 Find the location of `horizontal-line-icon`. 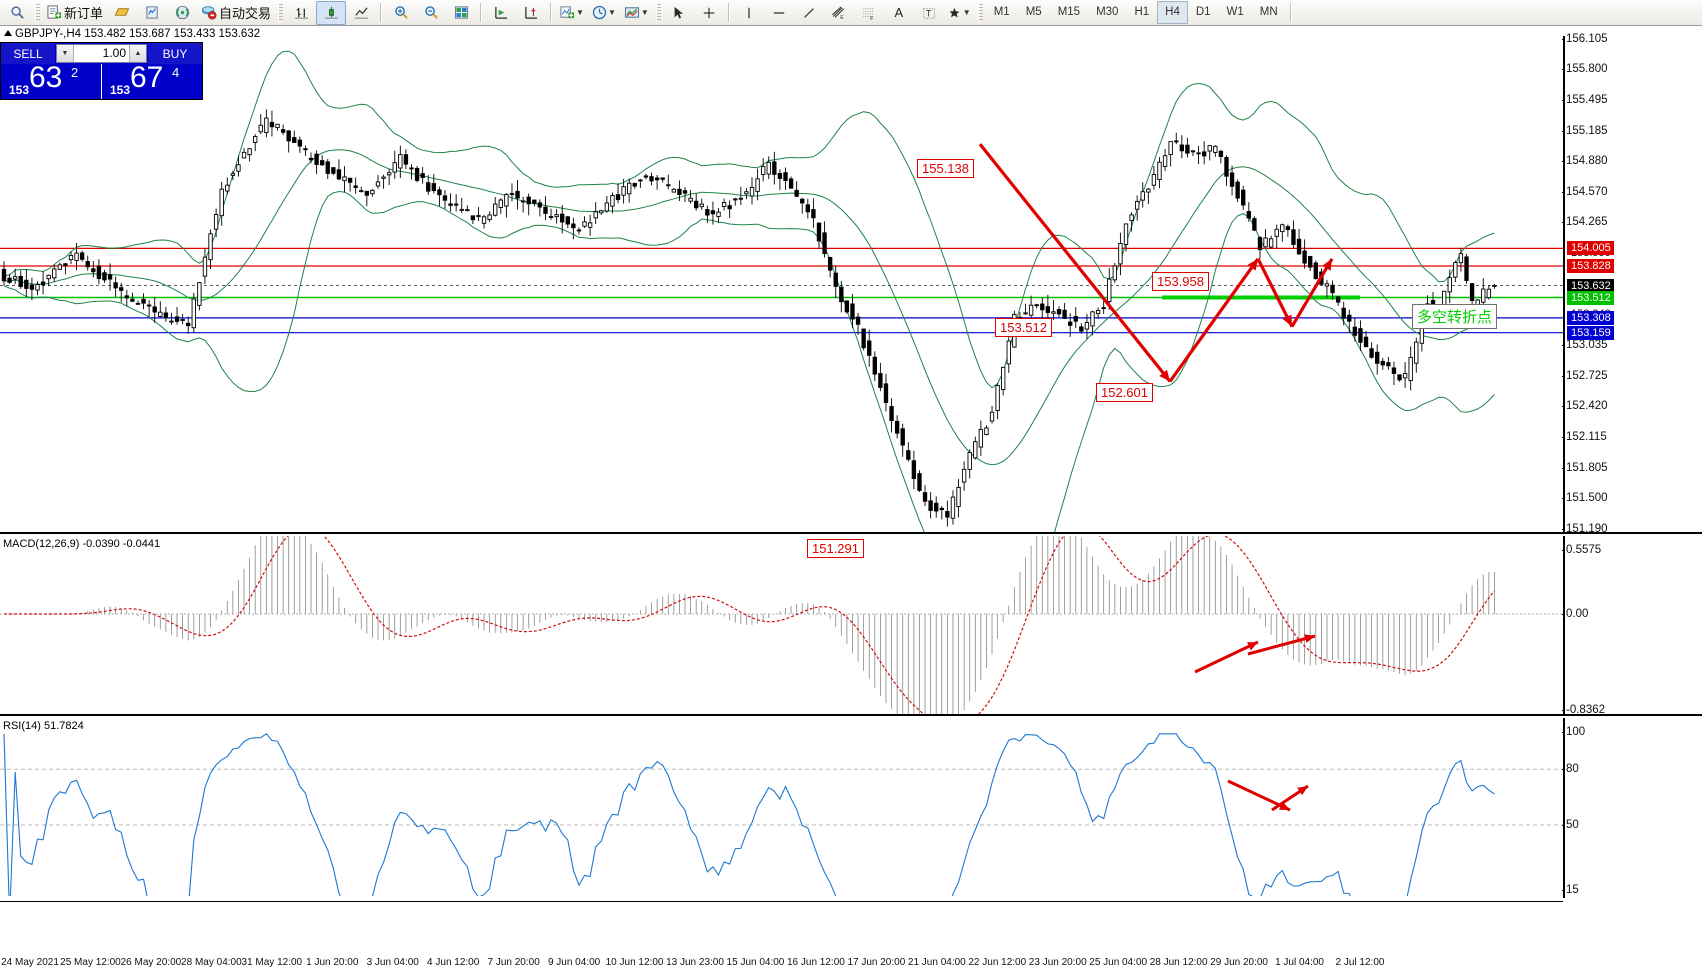

horizontal-line-icon is located at coordinates (779, 13).